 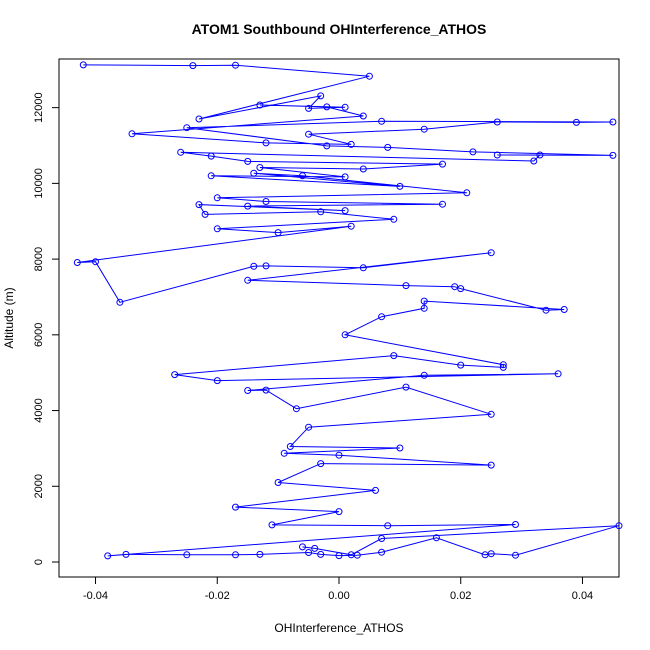 I want to click on chart-title: ATOM1 Southbound OHInterference_ATHOS, so click(x=339, y=29).